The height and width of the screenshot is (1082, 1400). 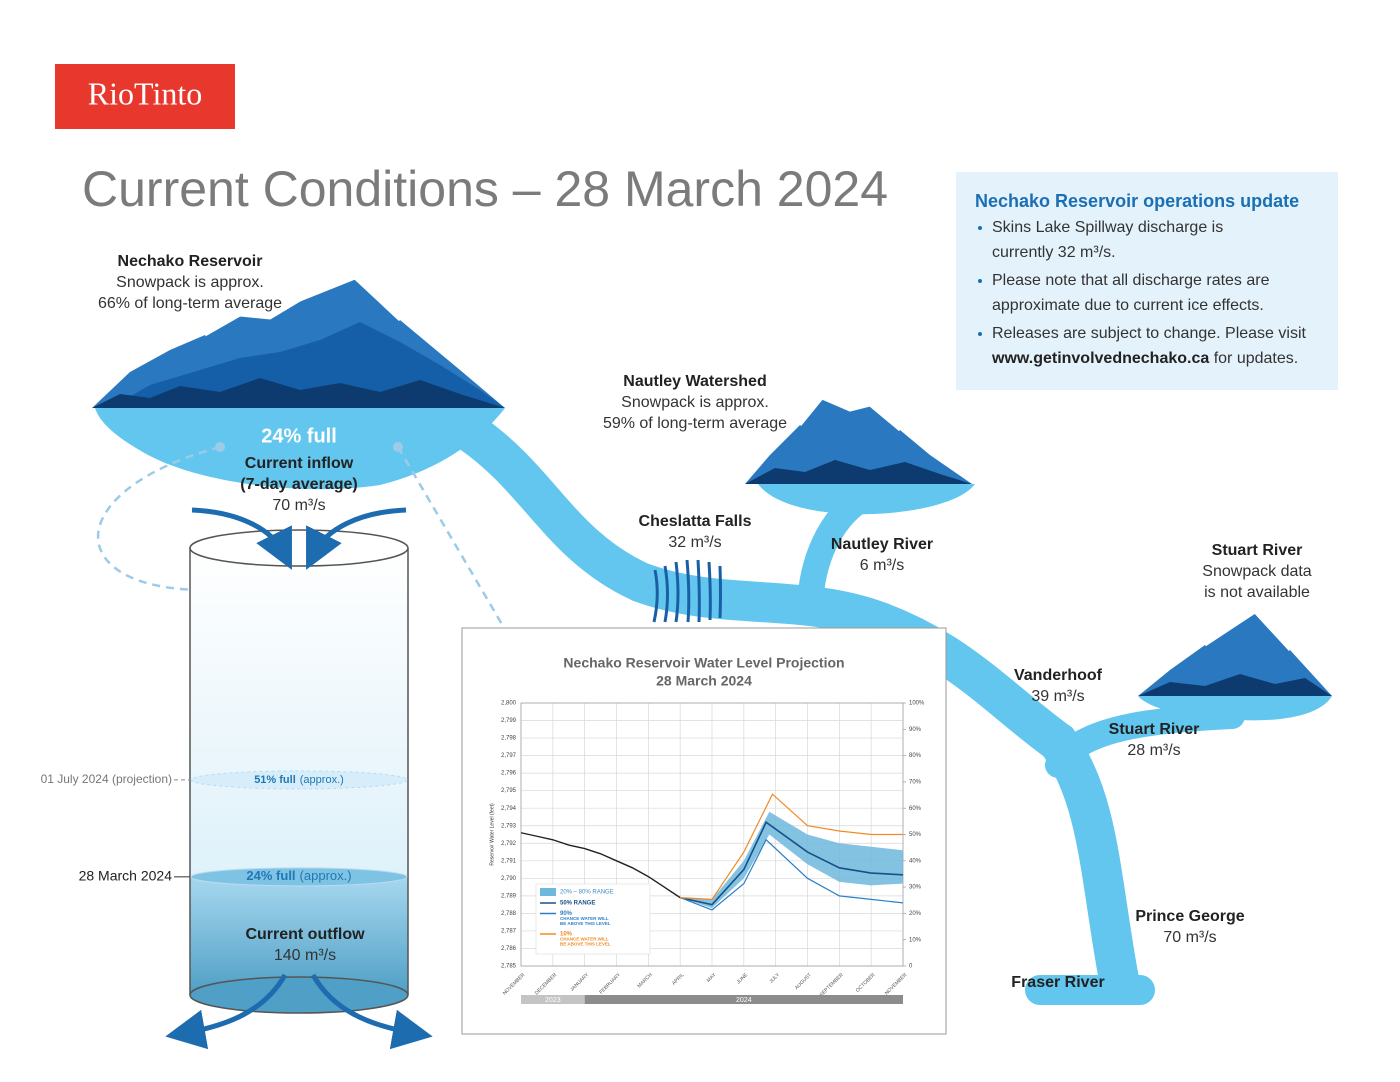 I want to click on level-pct: 24% full, so click(x=270, y=875).